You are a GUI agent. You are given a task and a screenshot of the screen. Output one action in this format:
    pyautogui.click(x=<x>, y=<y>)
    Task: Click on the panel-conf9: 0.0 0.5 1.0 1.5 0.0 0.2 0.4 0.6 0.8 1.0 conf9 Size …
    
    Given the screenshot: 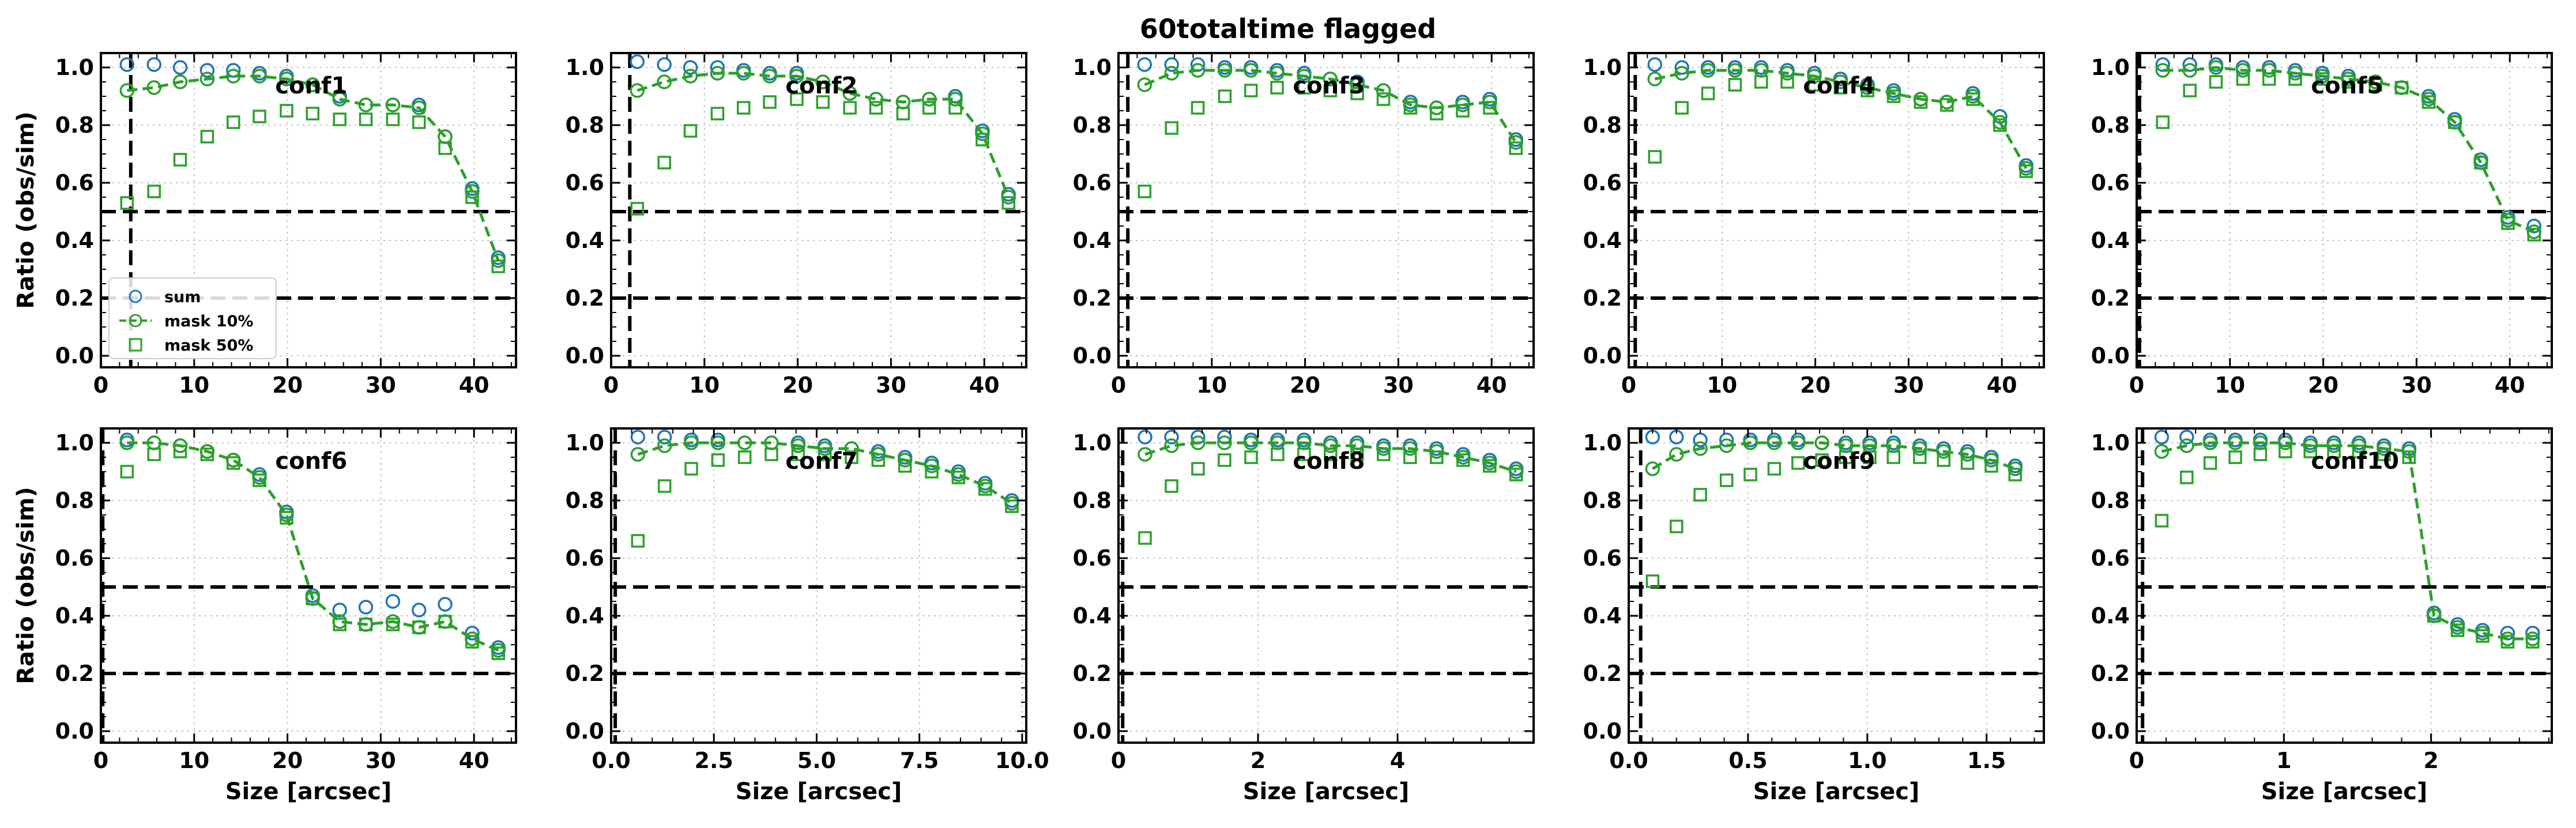 What is the action you would take?
    pyautogui.click(x=1814, y=616)
    